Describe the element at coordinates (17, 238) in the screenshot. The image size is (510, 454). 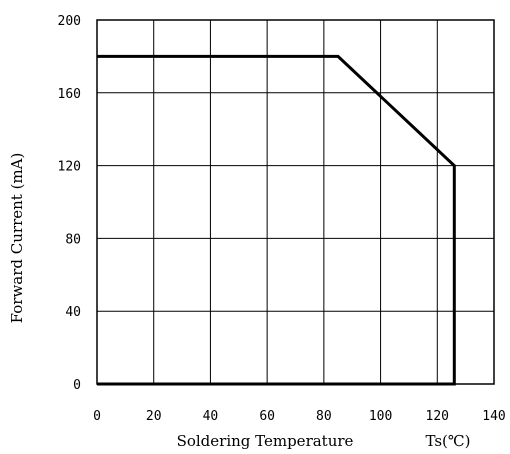
I see `y-axis-title: Forward Current (mA)` at that location.